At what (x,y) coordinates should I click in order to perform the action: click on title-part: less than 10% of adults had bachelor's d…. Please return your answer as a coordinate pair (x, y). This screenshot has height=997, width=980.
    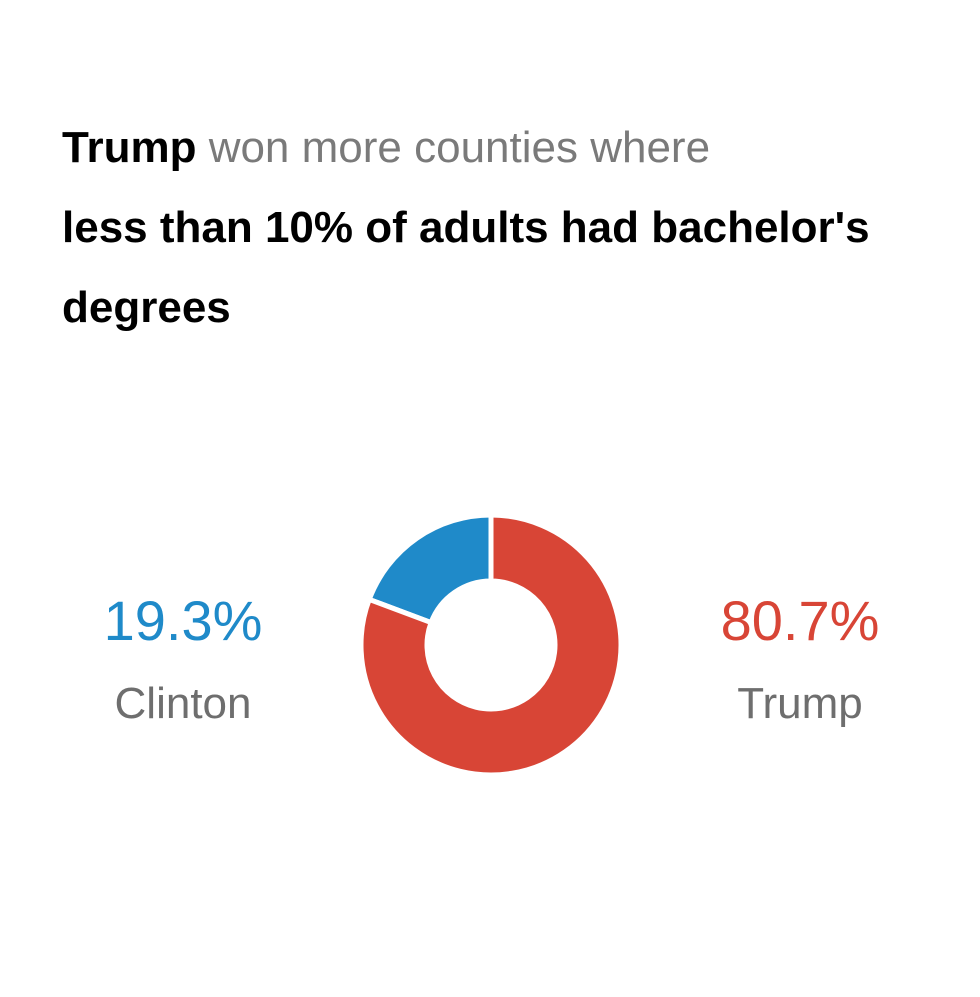
    Looking at the image, I should click on (466, 267).